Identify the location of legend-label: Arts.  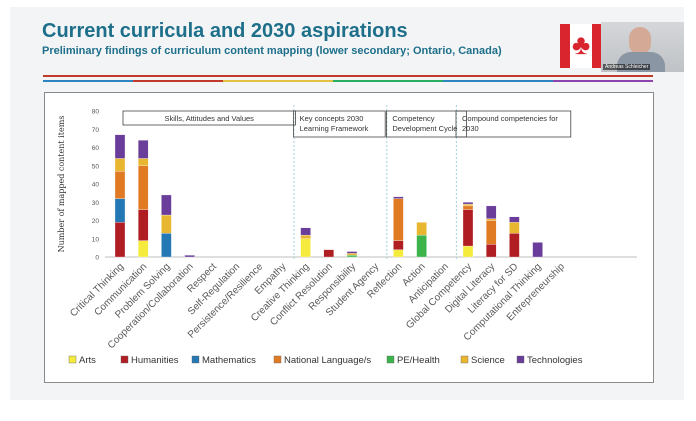
(87, 360).